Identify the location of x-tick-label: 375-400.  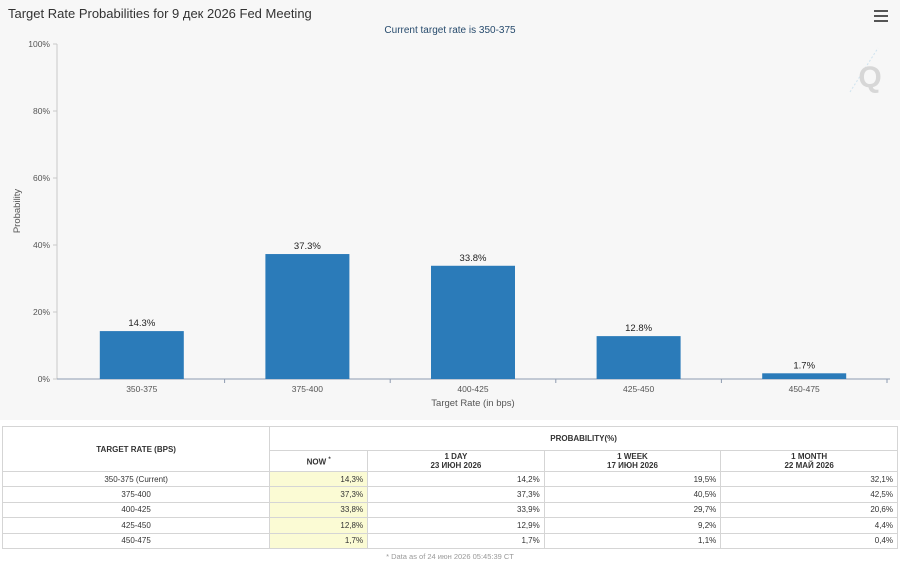
(307, 389).